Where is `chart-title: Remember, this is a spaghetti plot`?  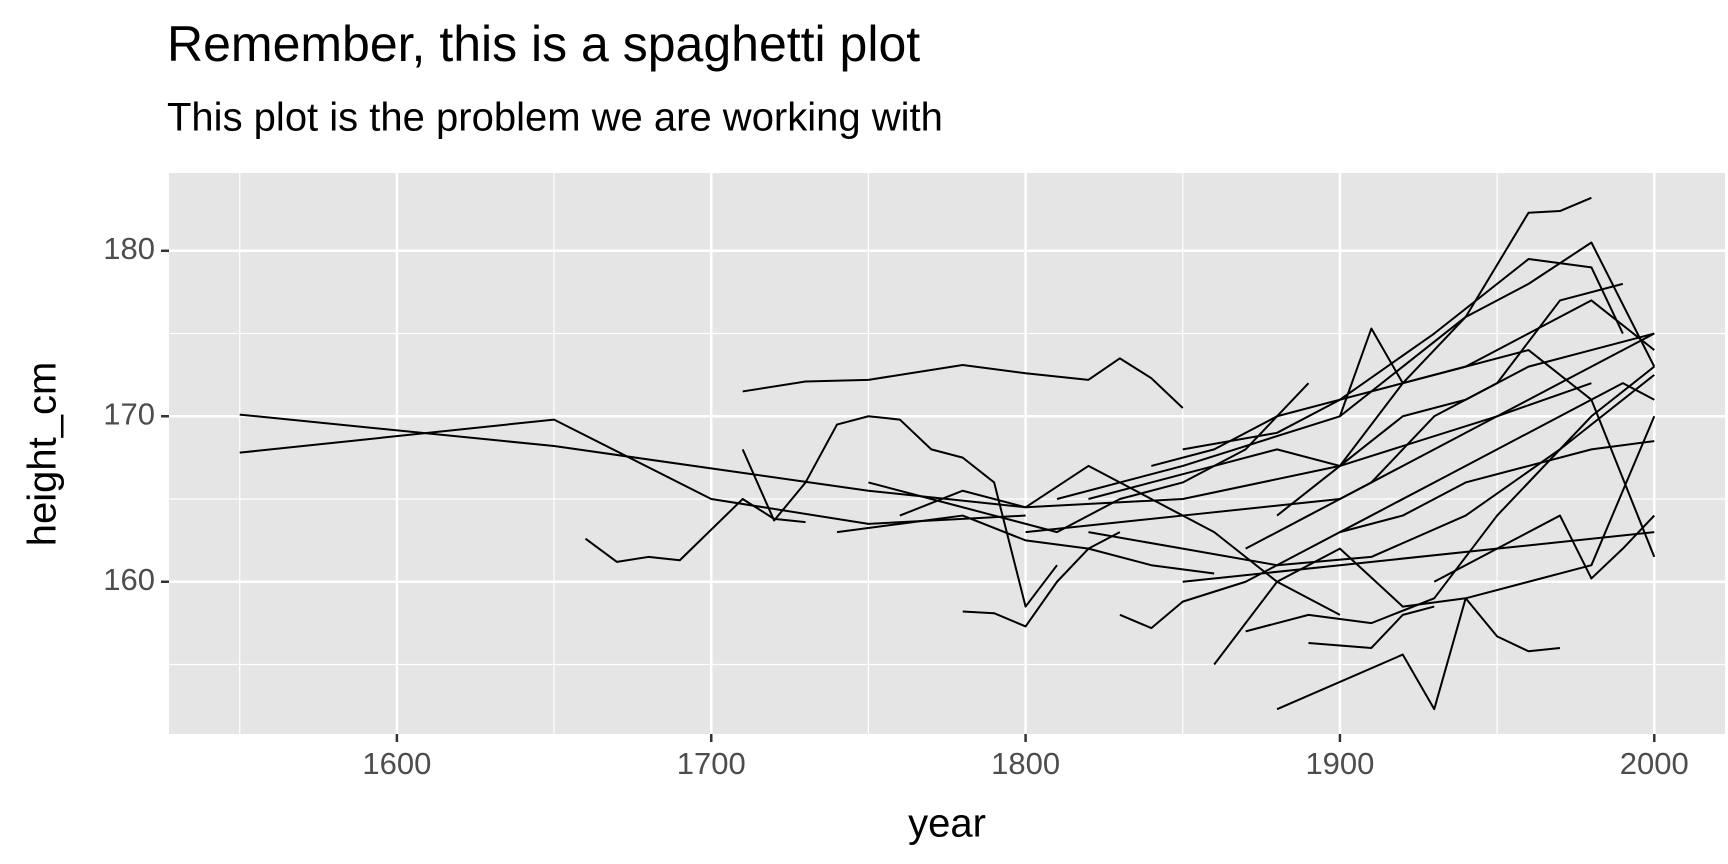 chart-title: Remember, this is a spaghetti plot is located at coordinates (543, 44).